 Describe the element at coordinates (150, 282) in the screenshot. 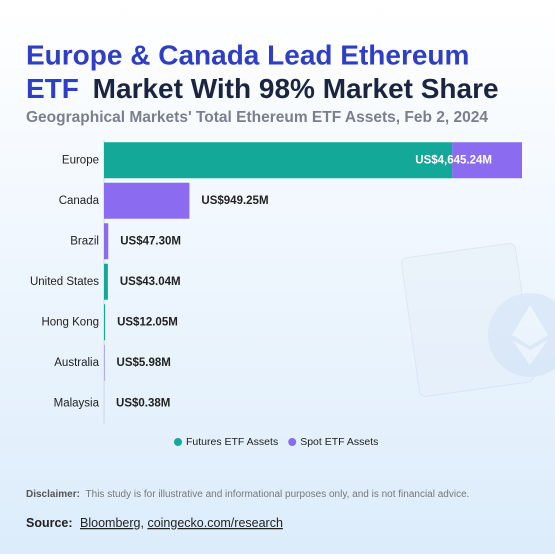

I see `value-label: US$43.04M` at that location.